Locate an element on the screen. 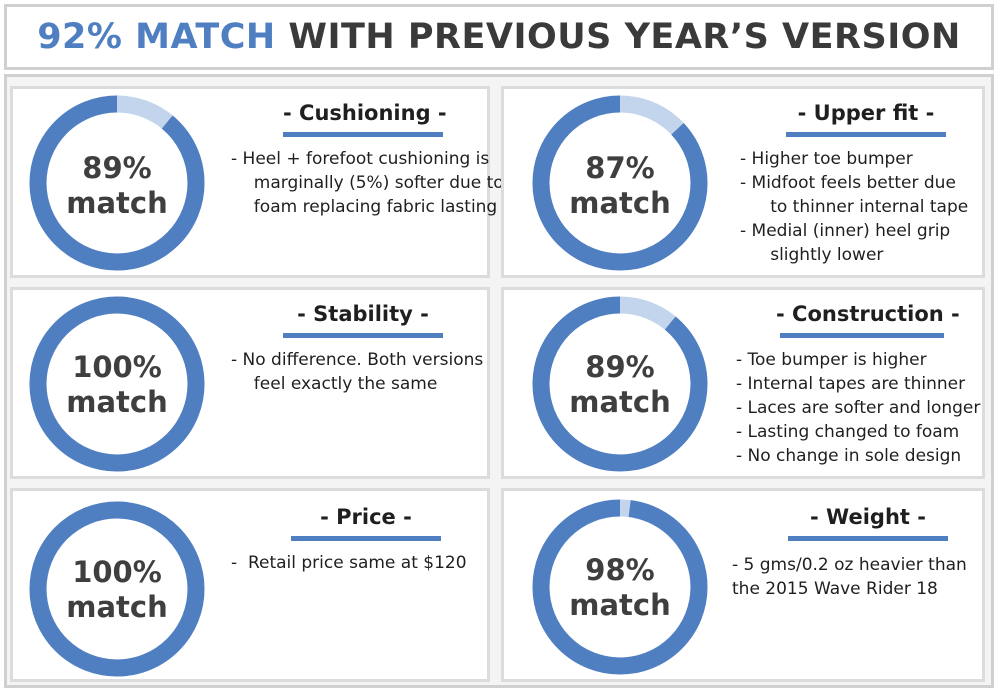 The width and height of the screenshot is (1000, 689). bullet-item: - Toe bumper is higher is located at coordinates (831, 360).